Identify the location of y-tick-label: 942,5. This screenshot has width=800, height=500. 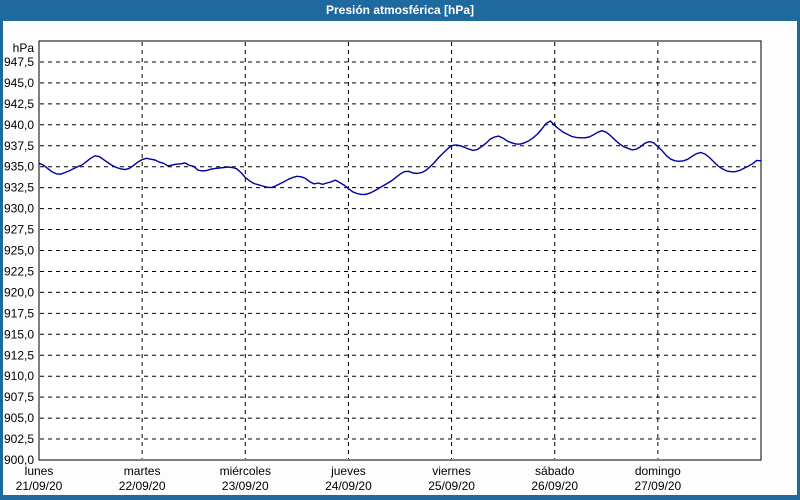
(19, 104).